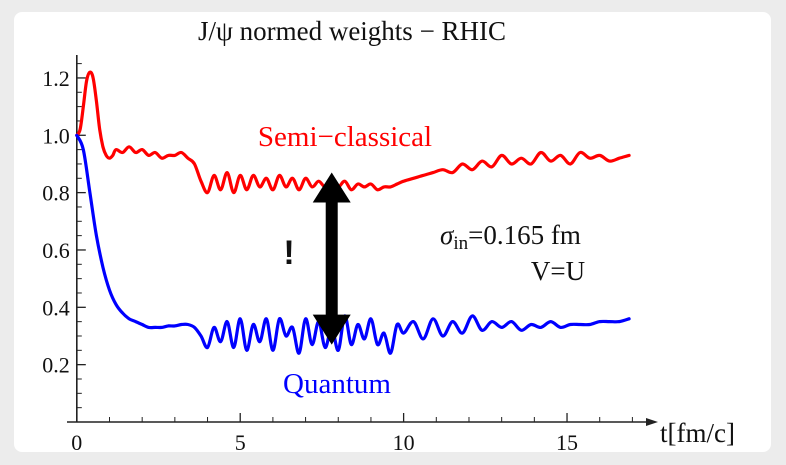 The height and width of the screenshot is (465, 786). I want to click on x-tick-label: 10, so click(404, 442).